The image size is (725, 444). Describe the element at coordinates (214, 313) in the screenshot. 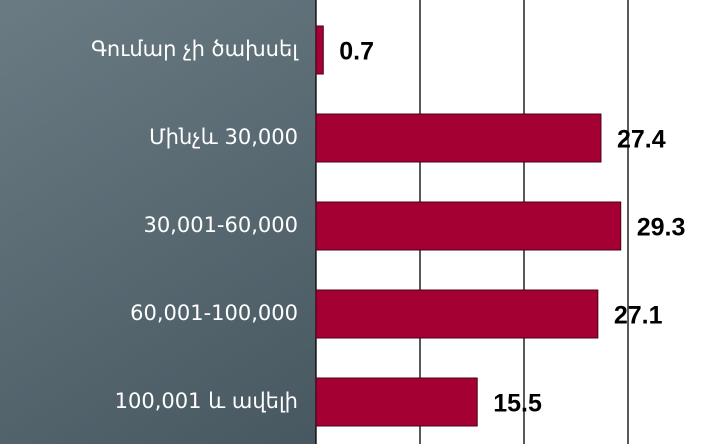

I see `y-tick-label: 60,001-100,000` at that location.